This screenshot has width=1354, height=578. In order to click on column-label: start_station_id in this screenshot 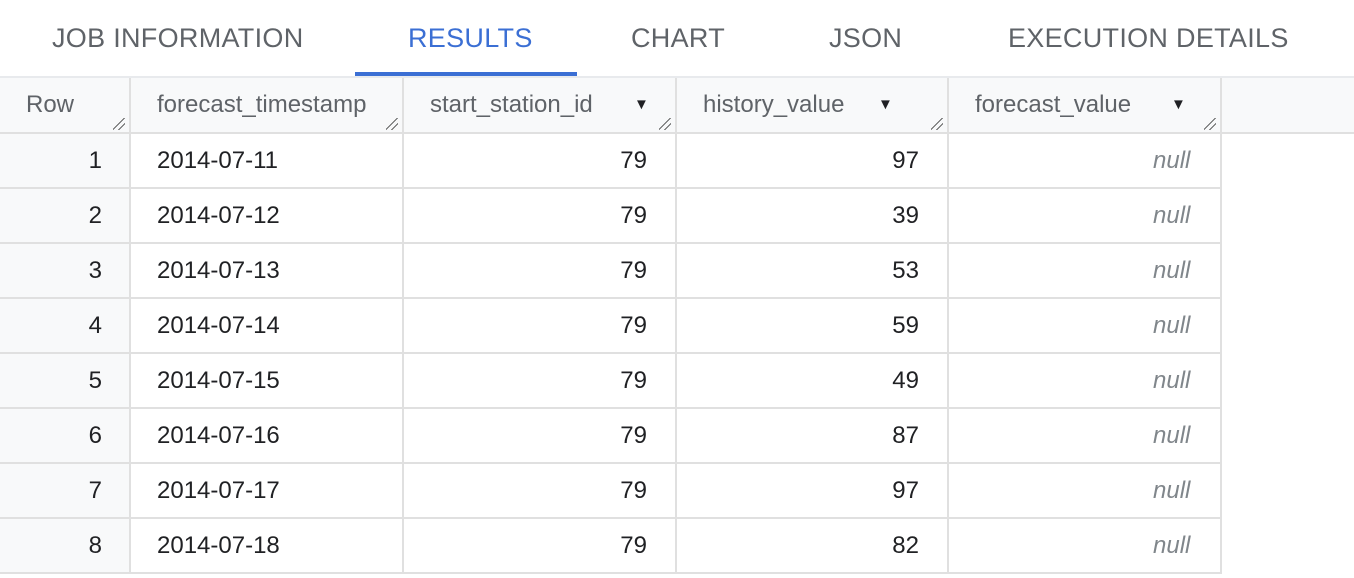, I will do `click(511, 104)`.